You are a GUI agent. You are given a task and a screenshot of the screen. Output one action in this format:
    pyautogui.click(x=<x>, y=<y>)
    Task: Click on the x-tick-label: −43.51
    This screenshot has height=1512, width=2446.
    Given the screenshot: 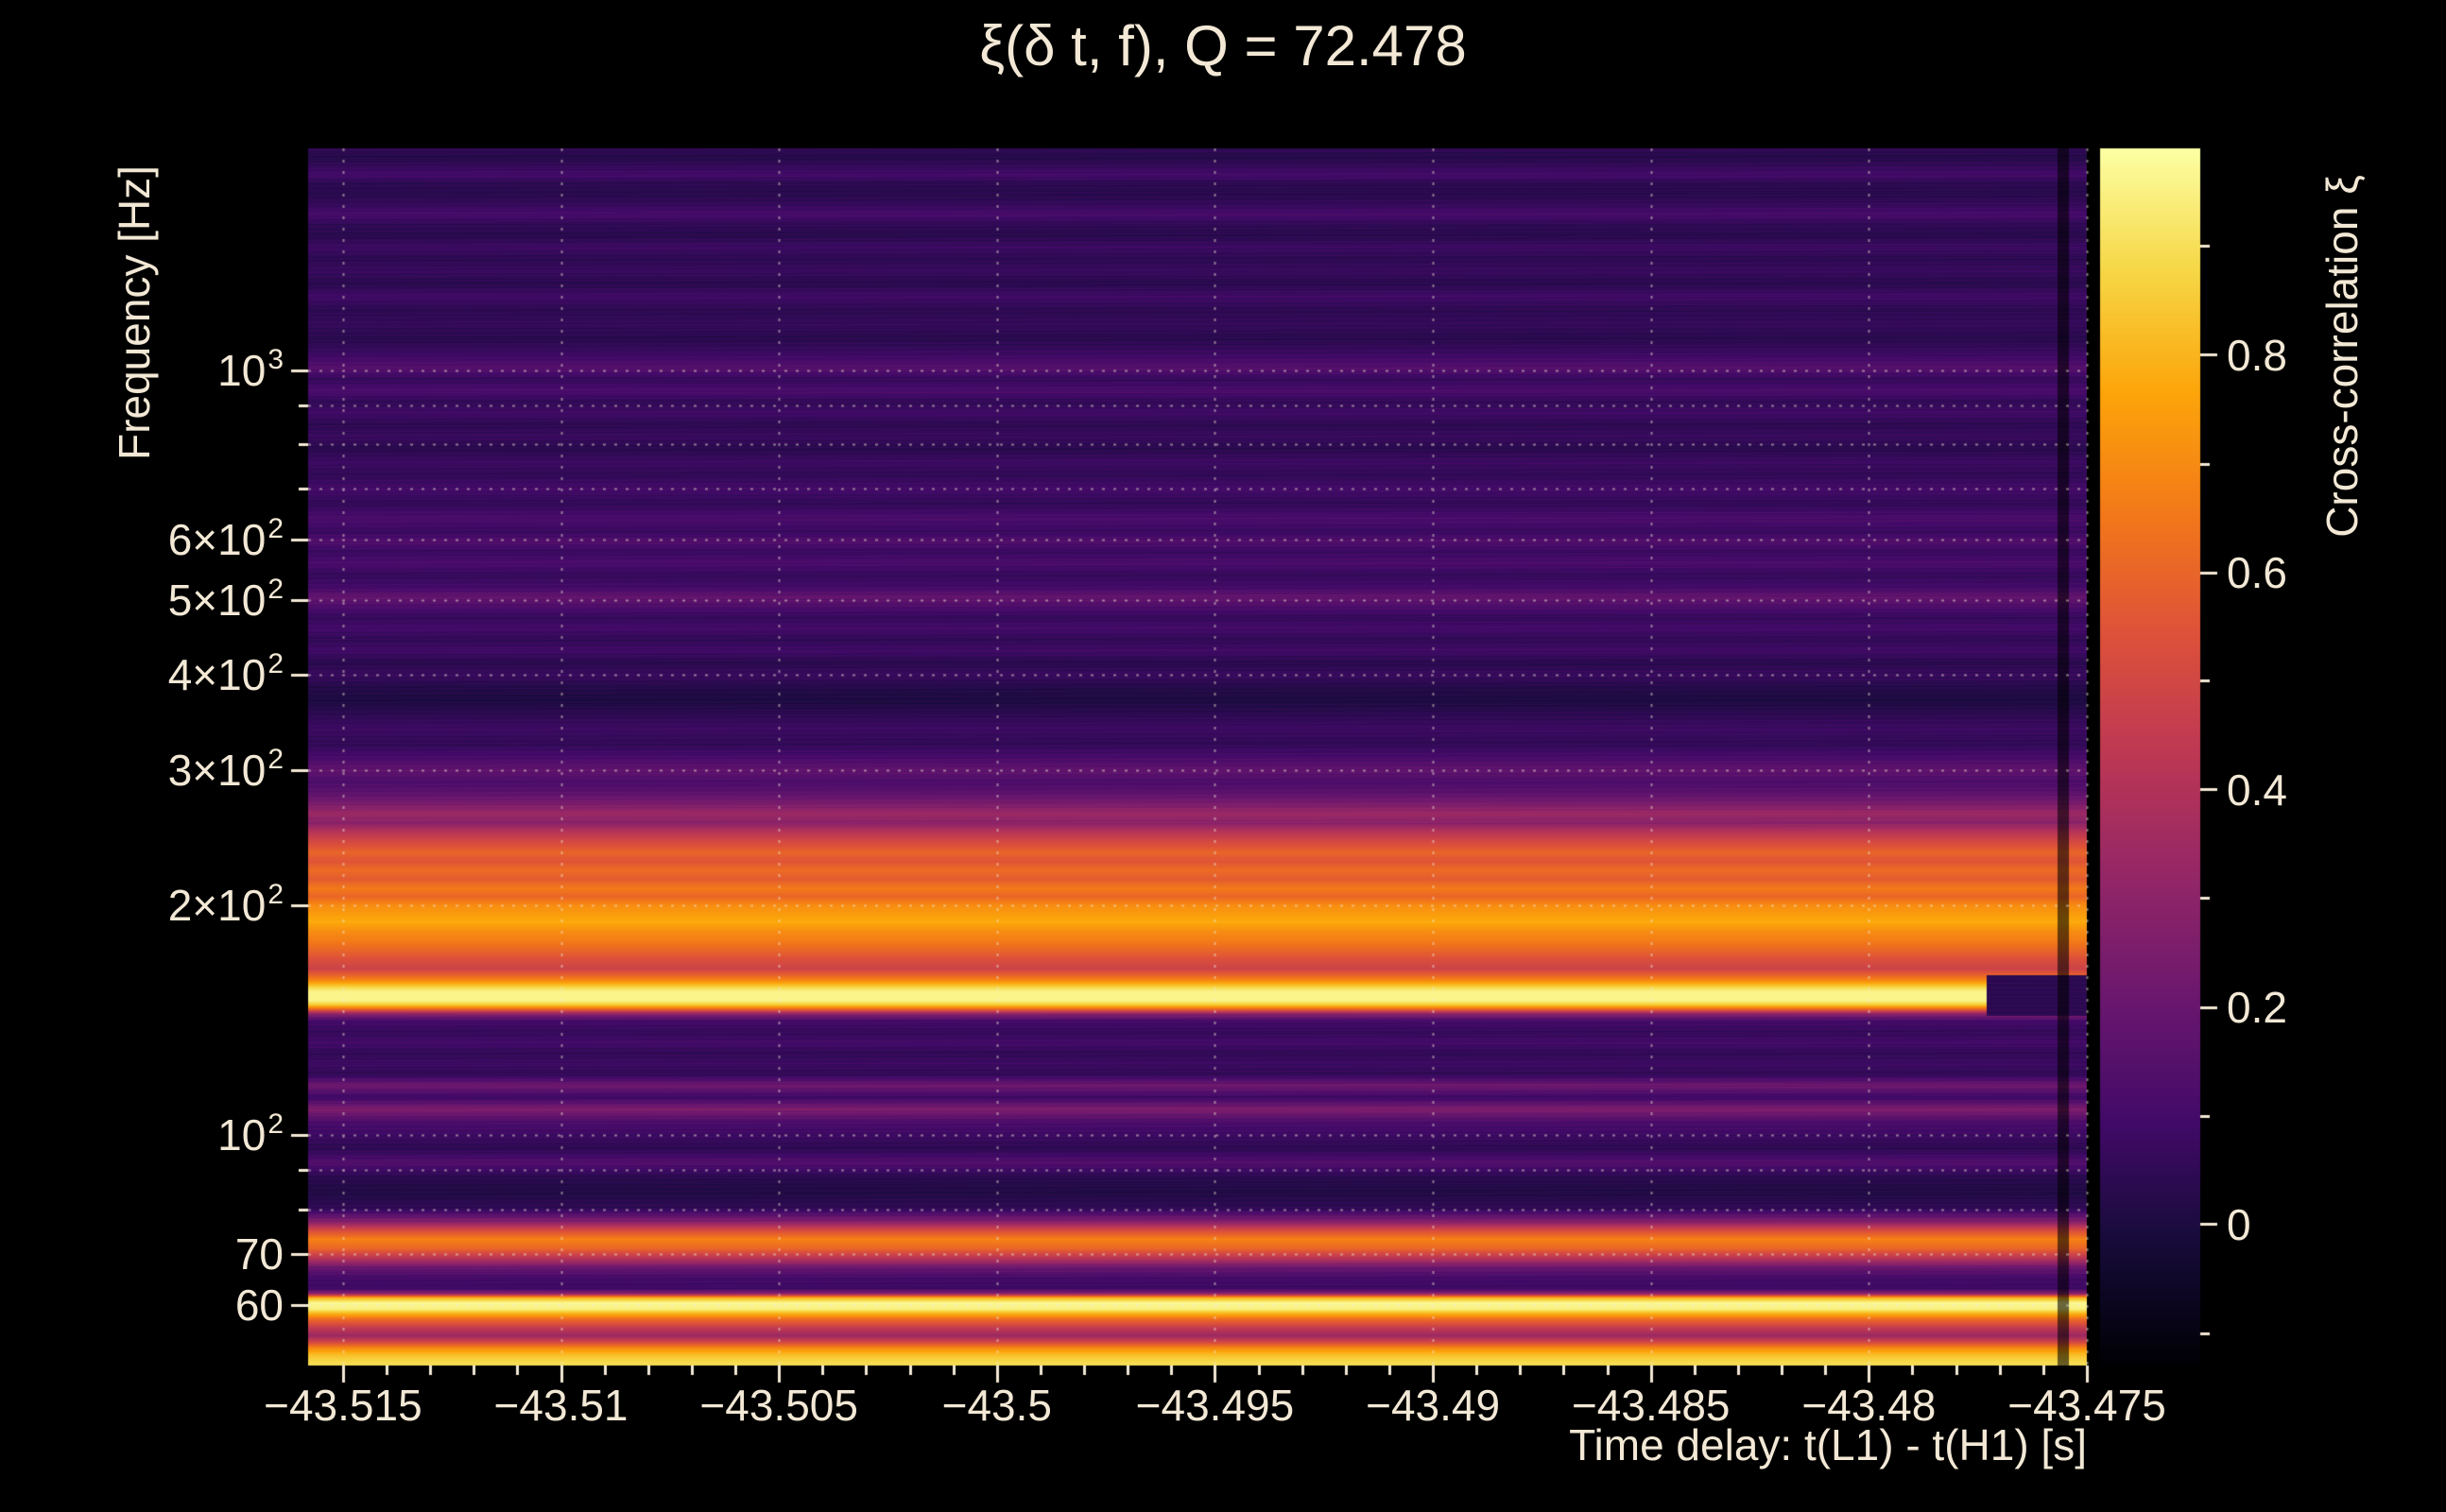 What is the action you would take?
    pyautogui.click(x=561, y=1405)
    